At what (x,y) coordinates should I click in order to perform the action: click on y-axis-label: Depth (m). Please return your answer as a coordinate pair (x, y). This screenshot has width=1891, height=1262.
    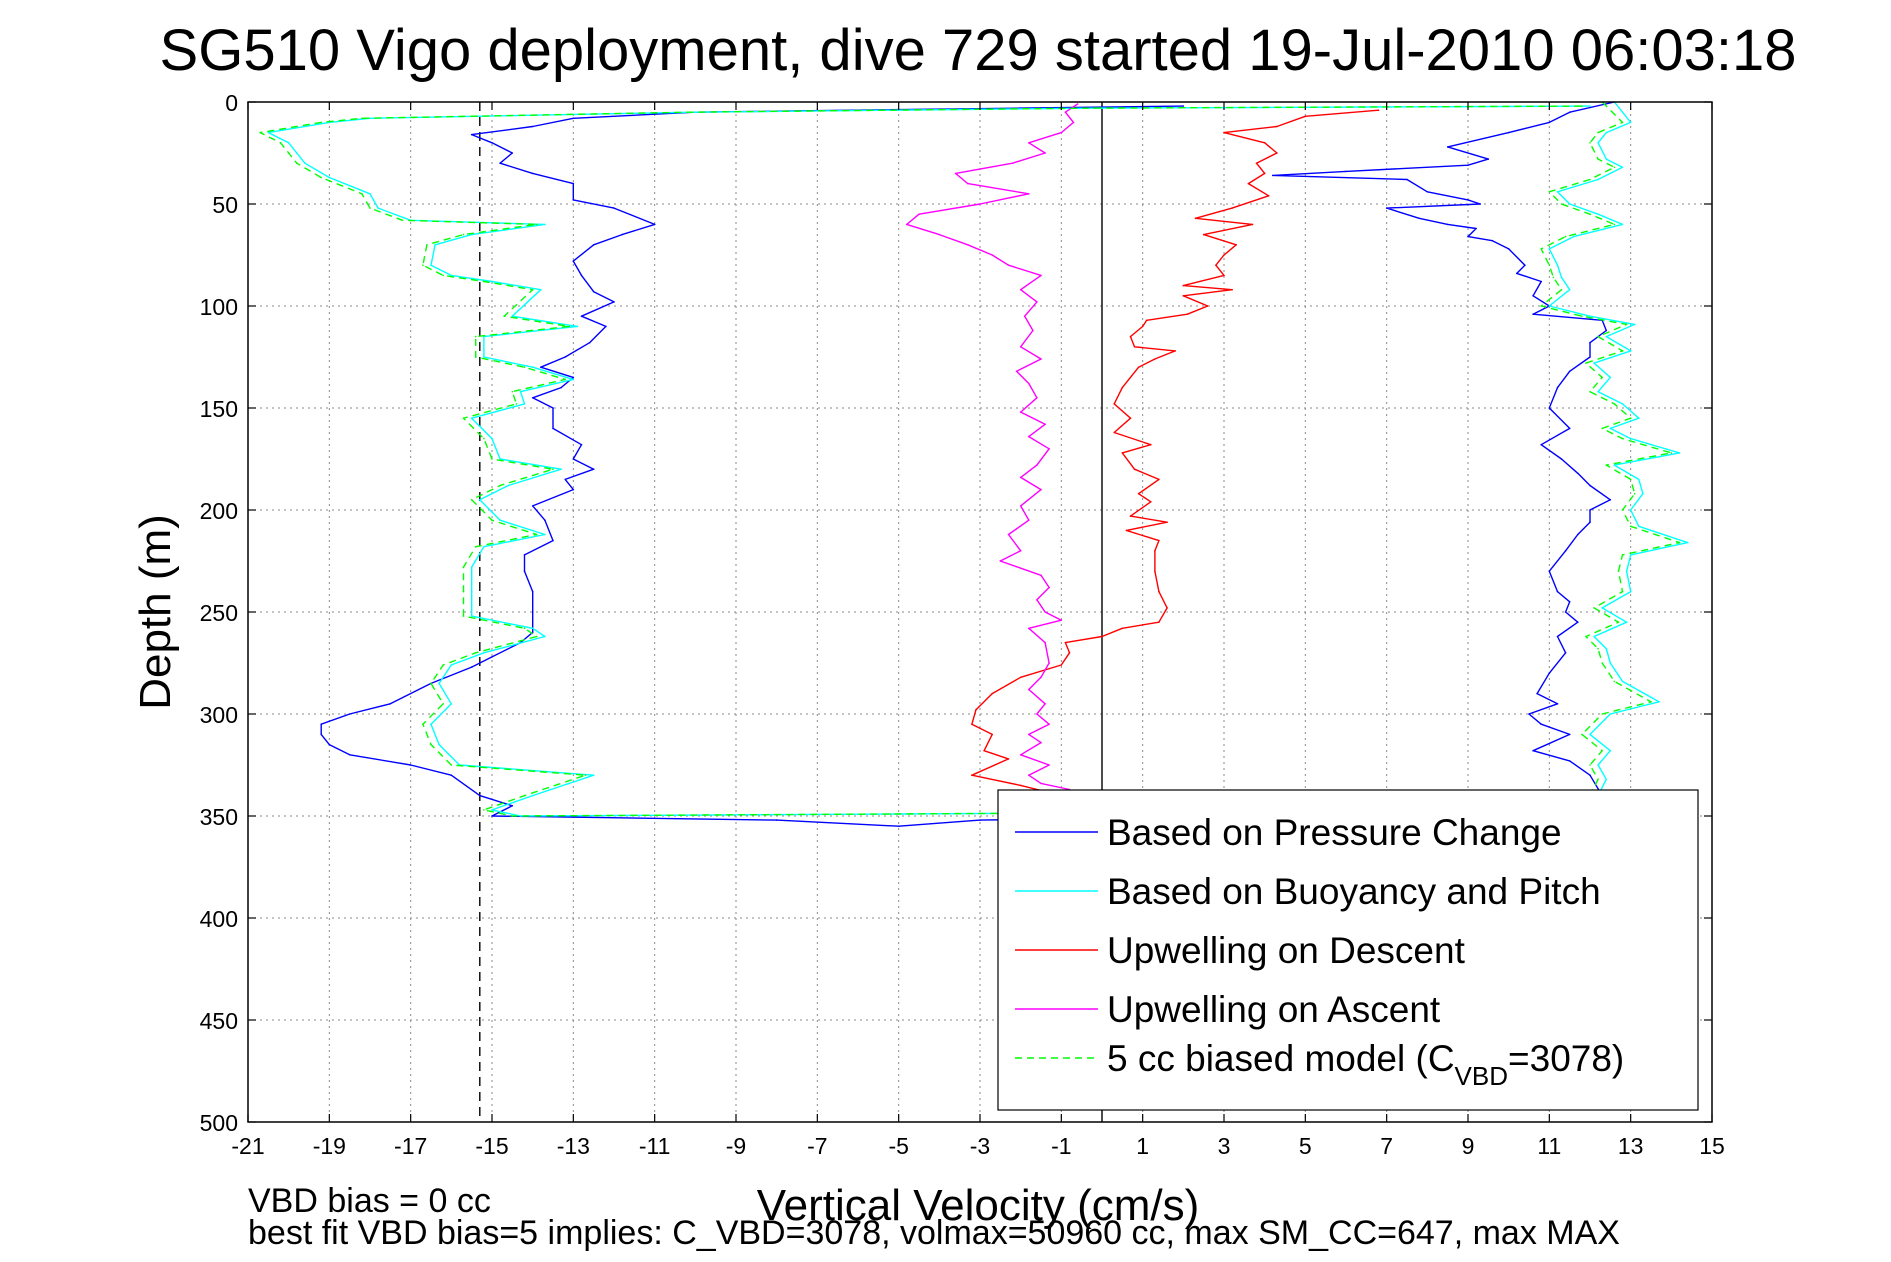
    Looking at the image, I should click on (155, 612).